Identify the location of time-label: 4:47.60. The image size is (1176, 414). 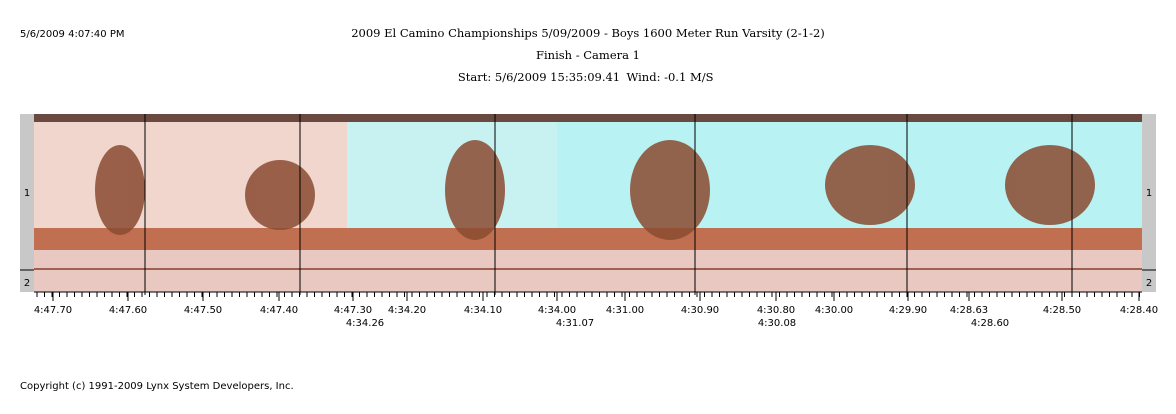
(128, 310).